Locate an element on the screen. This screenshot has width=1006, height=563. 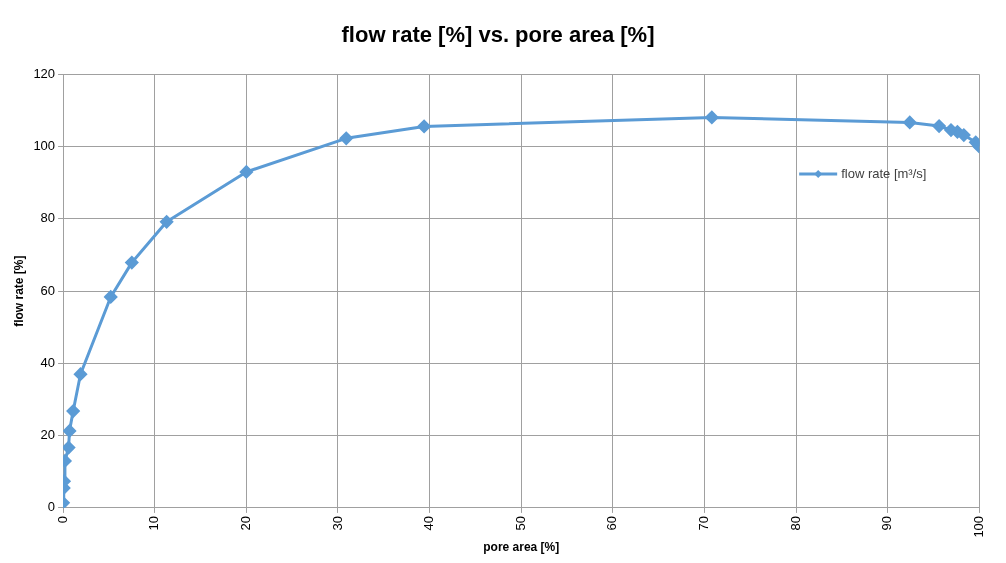
legend-label: flow rate [m³/s] is located at coordinates (884, 173).